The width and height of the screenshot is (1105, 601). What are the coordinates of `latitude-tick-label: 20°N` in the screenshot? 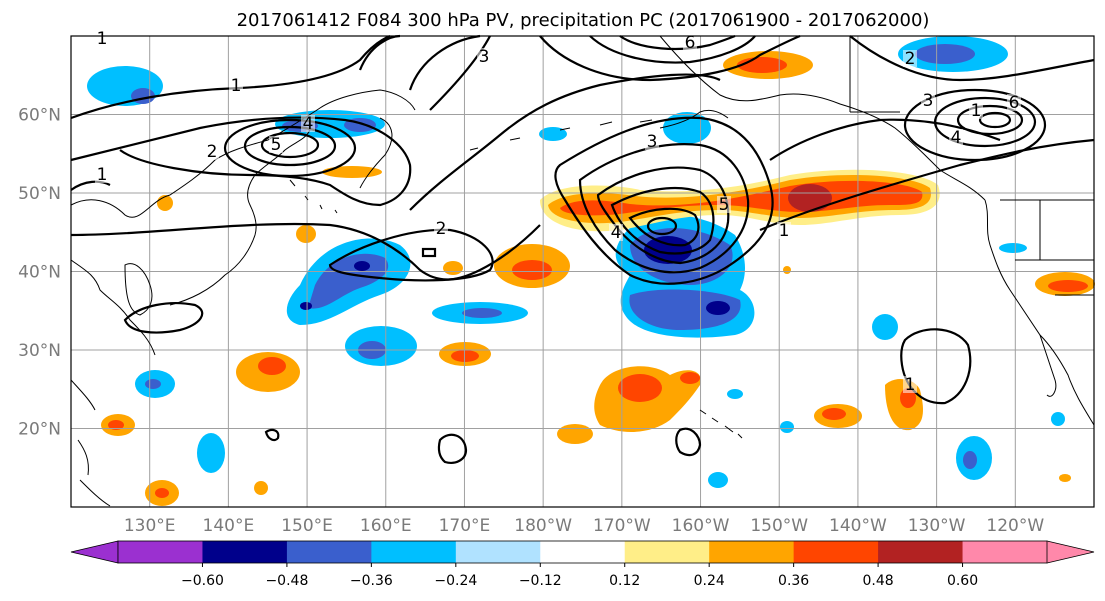 It's located at (39, 430).